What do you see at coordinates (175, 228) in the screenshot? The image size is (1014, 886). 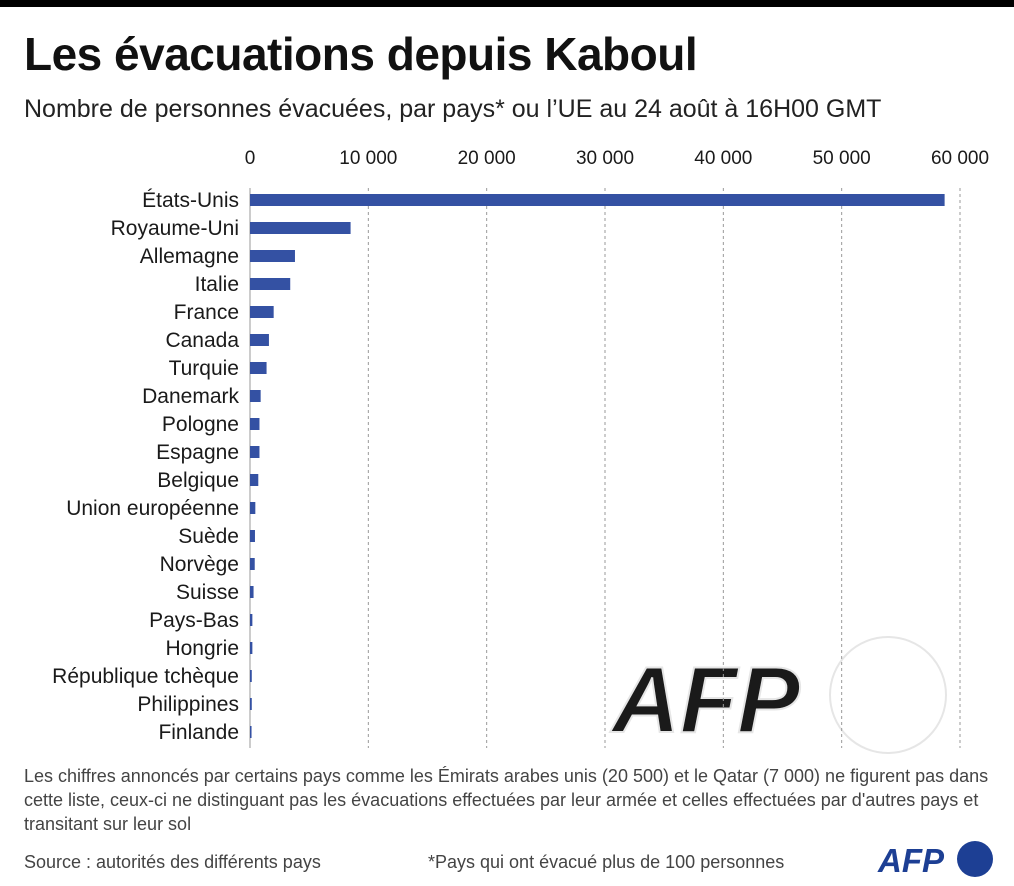 I see `category-label: Royaume-Uni` at bounding box center [175, 228].